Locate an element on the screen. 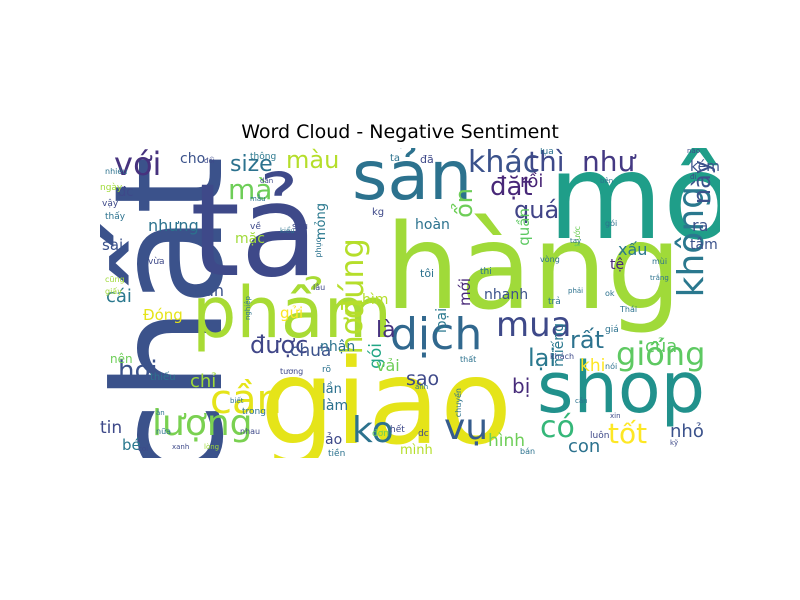 The height and width of the screenshot is (600, 800). chart-title: Word Cloud - Negative Sentiment is located at coordinates (400, 132).